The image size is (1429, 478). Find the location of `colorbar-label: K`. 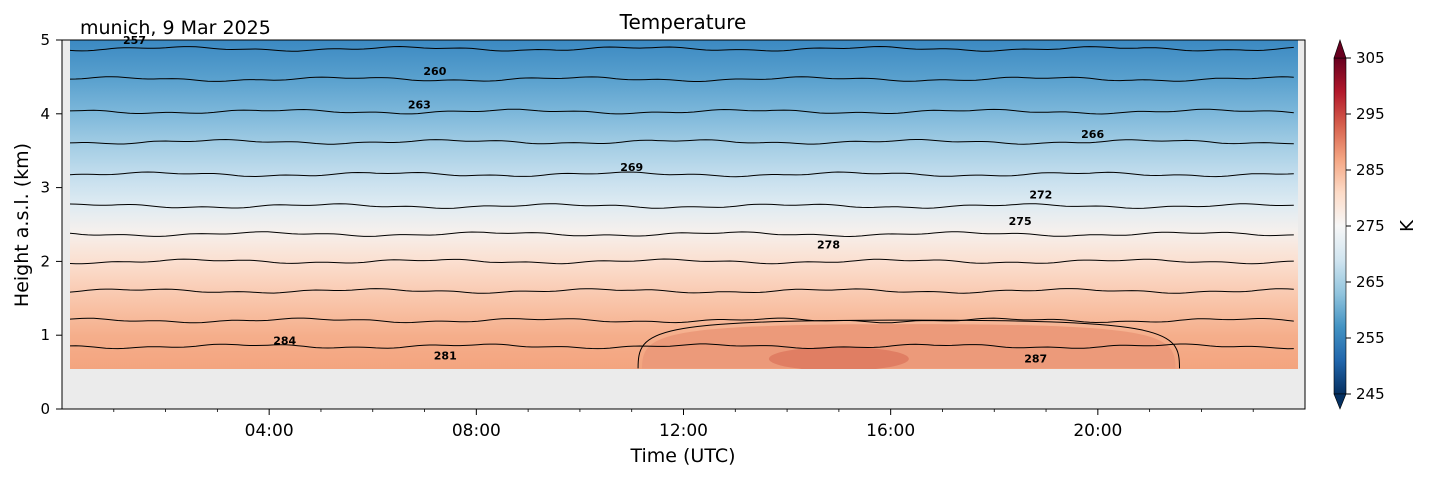

colorbar-label: K is located at coordinates (1407, 225).